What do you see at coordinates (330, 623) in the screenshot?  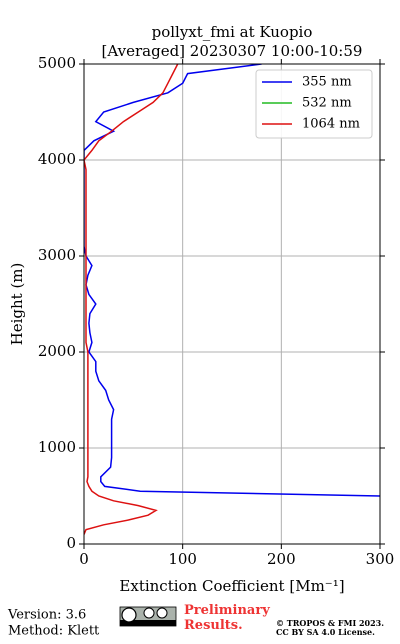 I see `copyright: © TROPOS & FMI 2023.` at bounding box center [330, 623].